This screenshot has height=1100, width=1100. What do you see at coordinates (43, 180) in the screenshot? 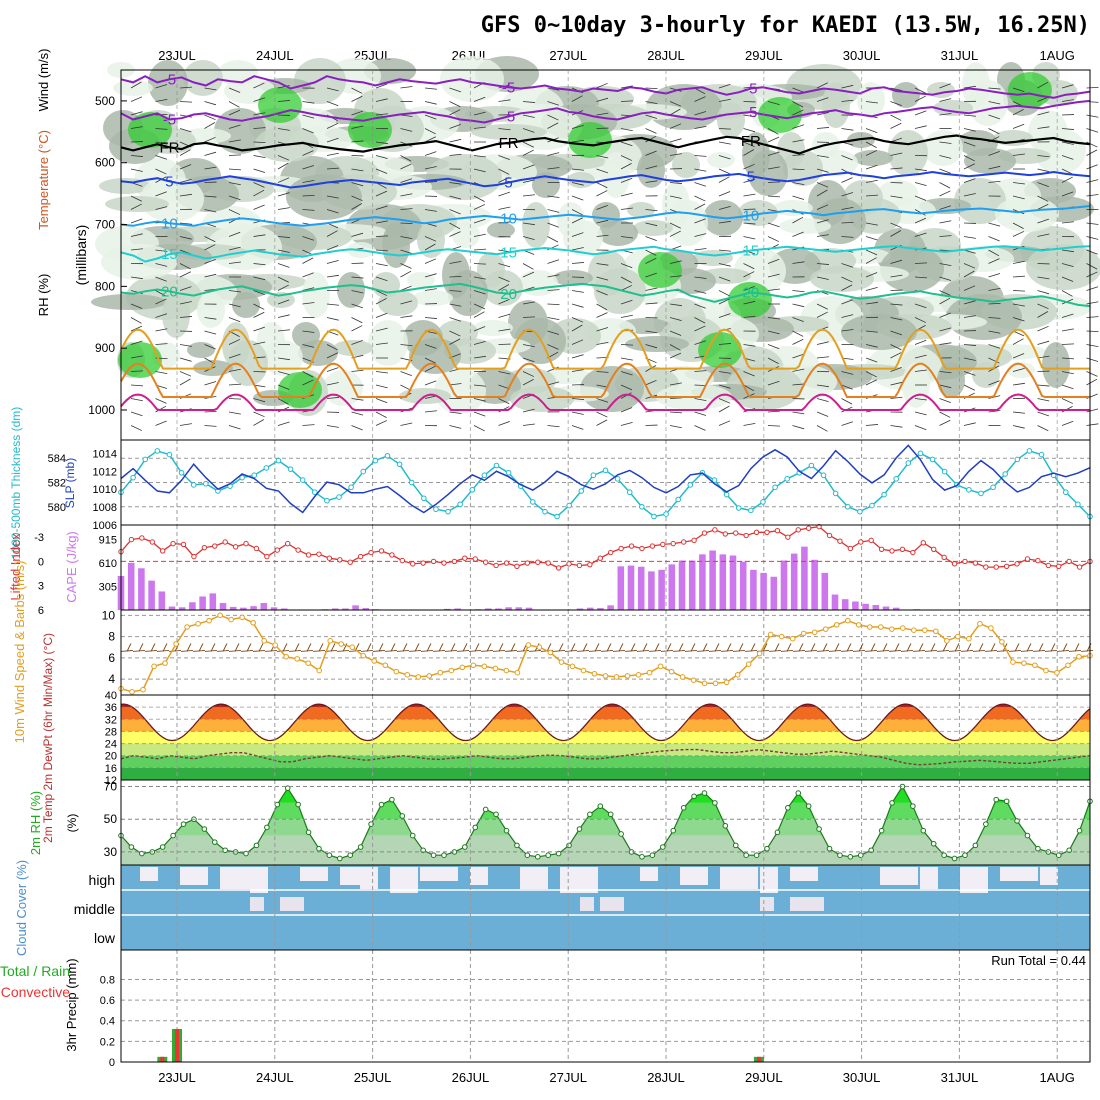
I see `temperature-label: Temperature (°C)` at bounding box center [43, 180].